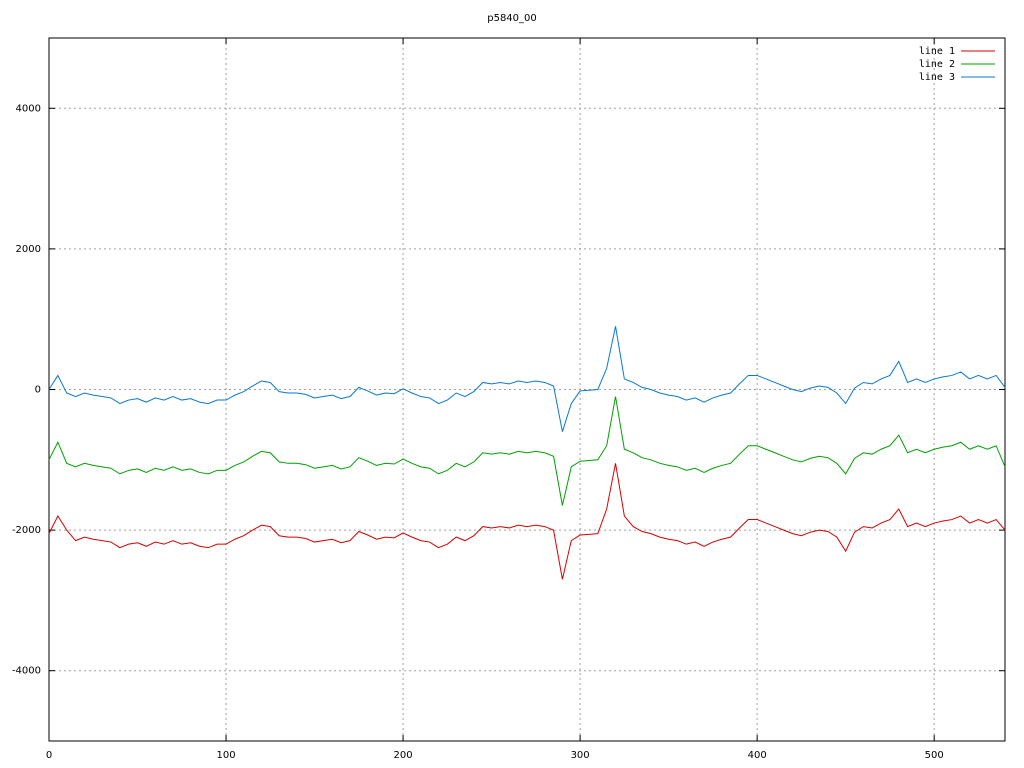  I want to click on y-tick-label: -4000, so click(26, 671).